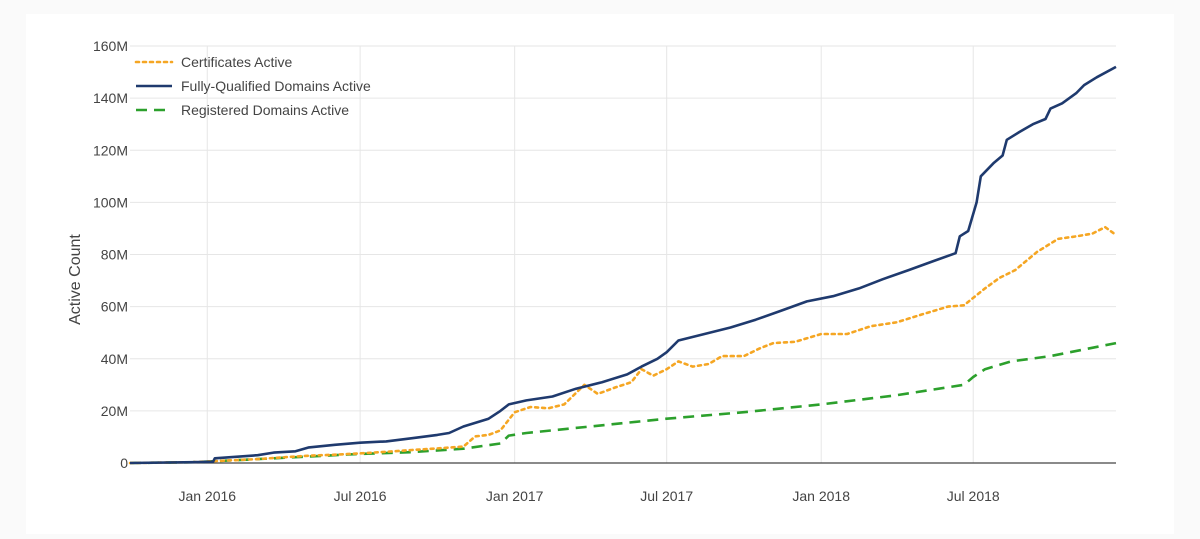  What do you see at coordinates (821, 496) in the screenshot?
I see `x-tick-label: Jan 2018` at bounding box center [821, 496].